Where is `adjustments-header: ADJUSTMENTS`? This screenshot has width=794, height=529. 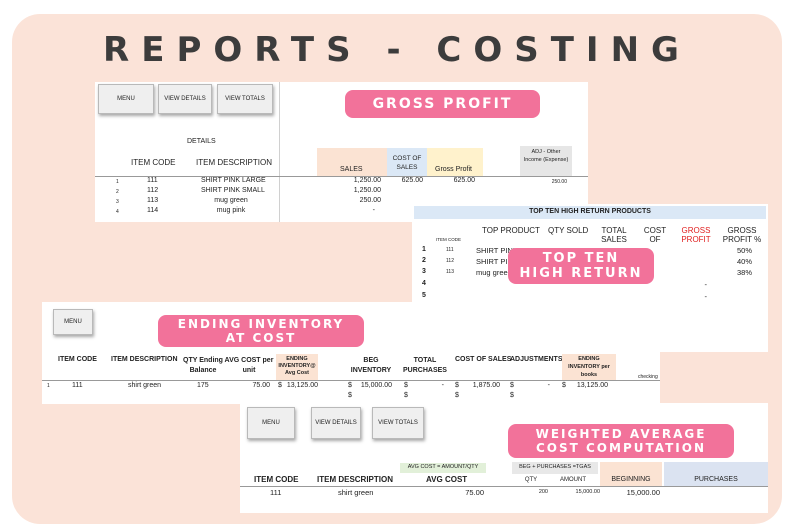 adjustments-header: ADJUSTMENTS is located at coordinates (536, 359).